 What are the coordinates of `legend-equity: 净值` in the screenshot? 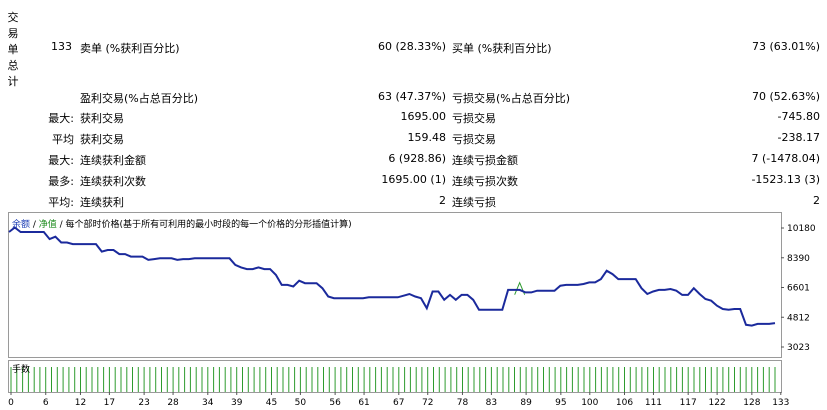 It's located at (47, 225).